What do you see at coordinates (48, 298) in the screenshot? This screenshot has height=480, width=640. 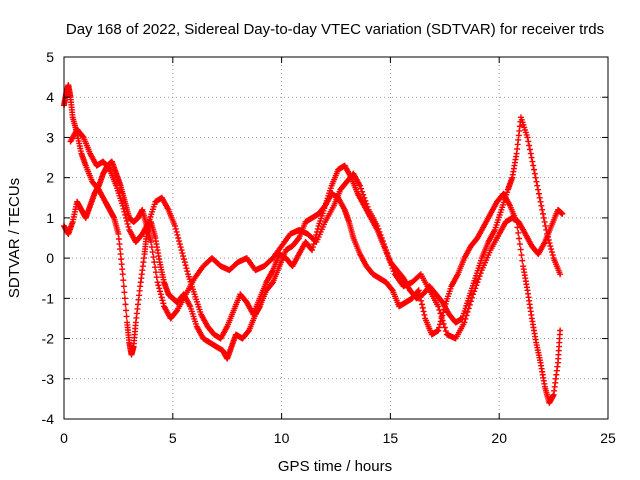 I see `y-tick-label: -1` at bounding box center [48, 298].